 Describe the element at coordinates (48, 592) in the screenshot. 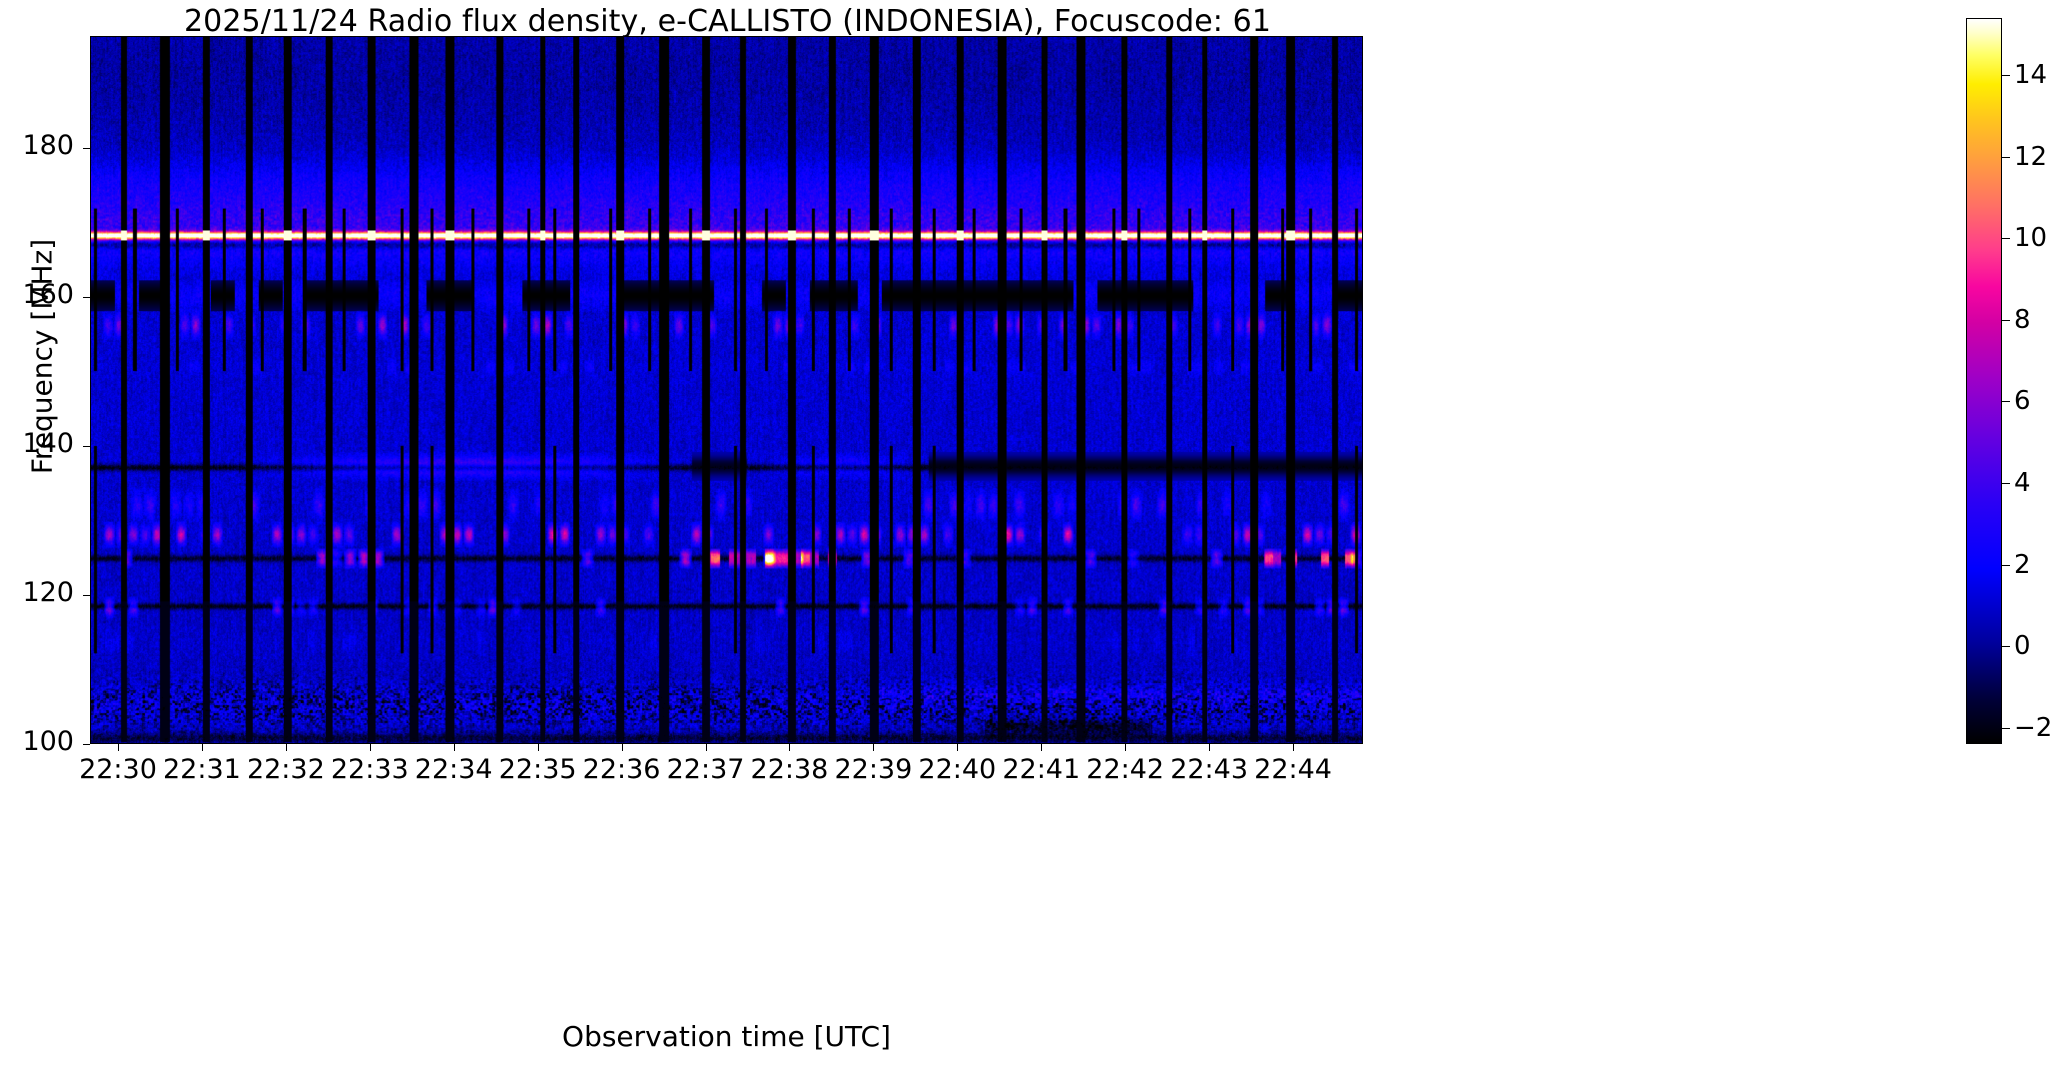

I see `y-tick-label: 120` at that location.